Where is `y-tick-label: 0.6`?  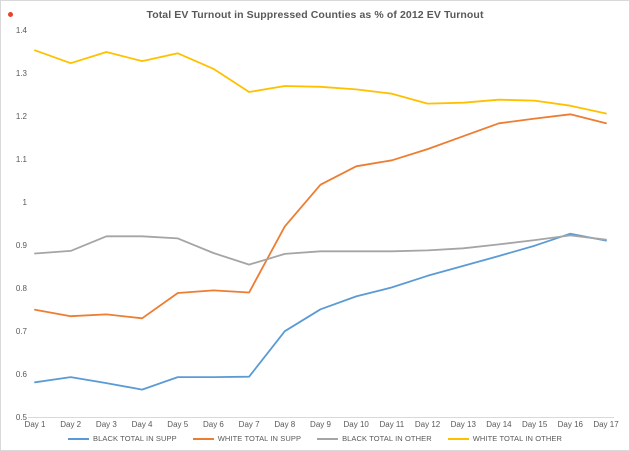 y-tick-label: 0.6 is located at coordinates (21, 374).